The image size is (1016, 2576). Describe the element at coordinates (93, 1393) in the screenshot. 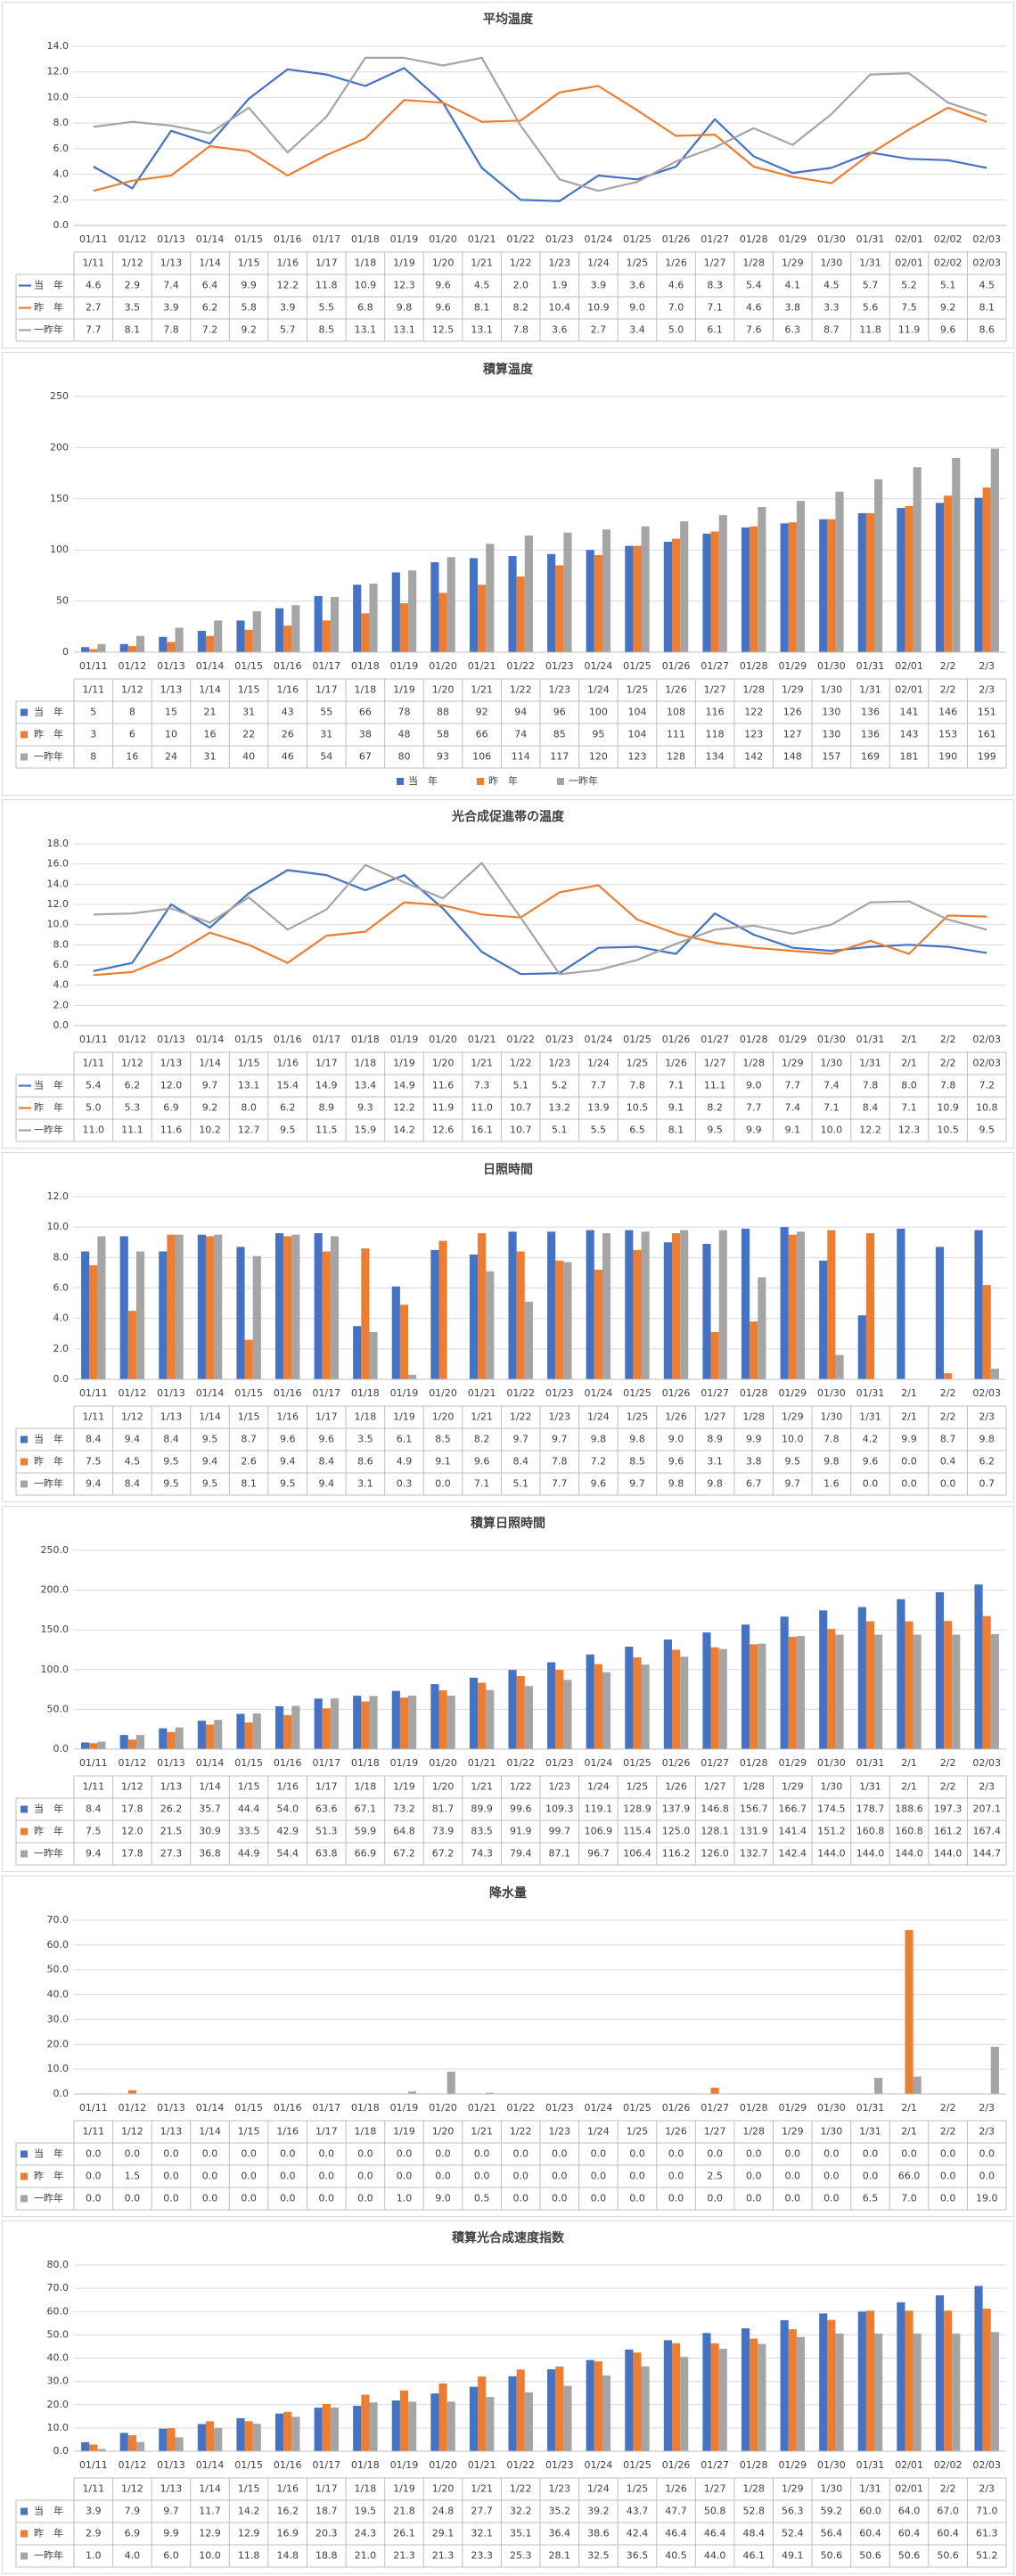

I see `x-tick-label: 01/11` at that location.